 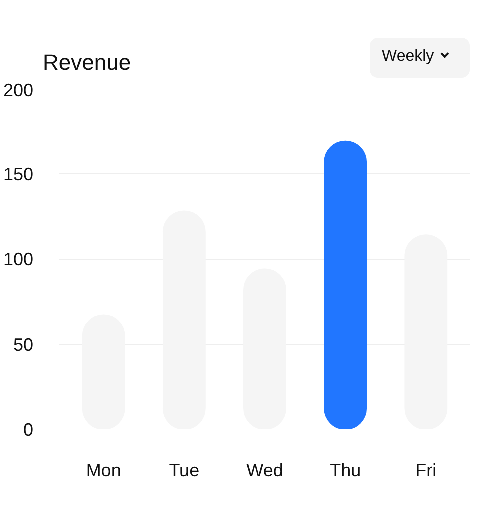 What do you see at coordinates (104, 470) in the screenshot?
I see `x-tick-label: Mon` at bounding box center [104, 470].